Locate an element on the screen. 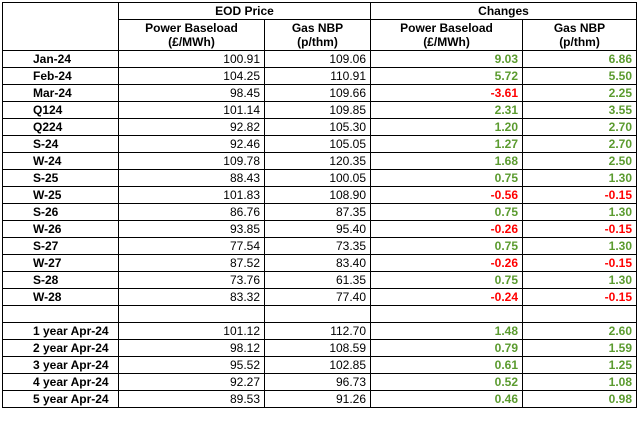 The image size is (640, 442). power-baseload-change: -0.26 is located at coordinates (447, 229).